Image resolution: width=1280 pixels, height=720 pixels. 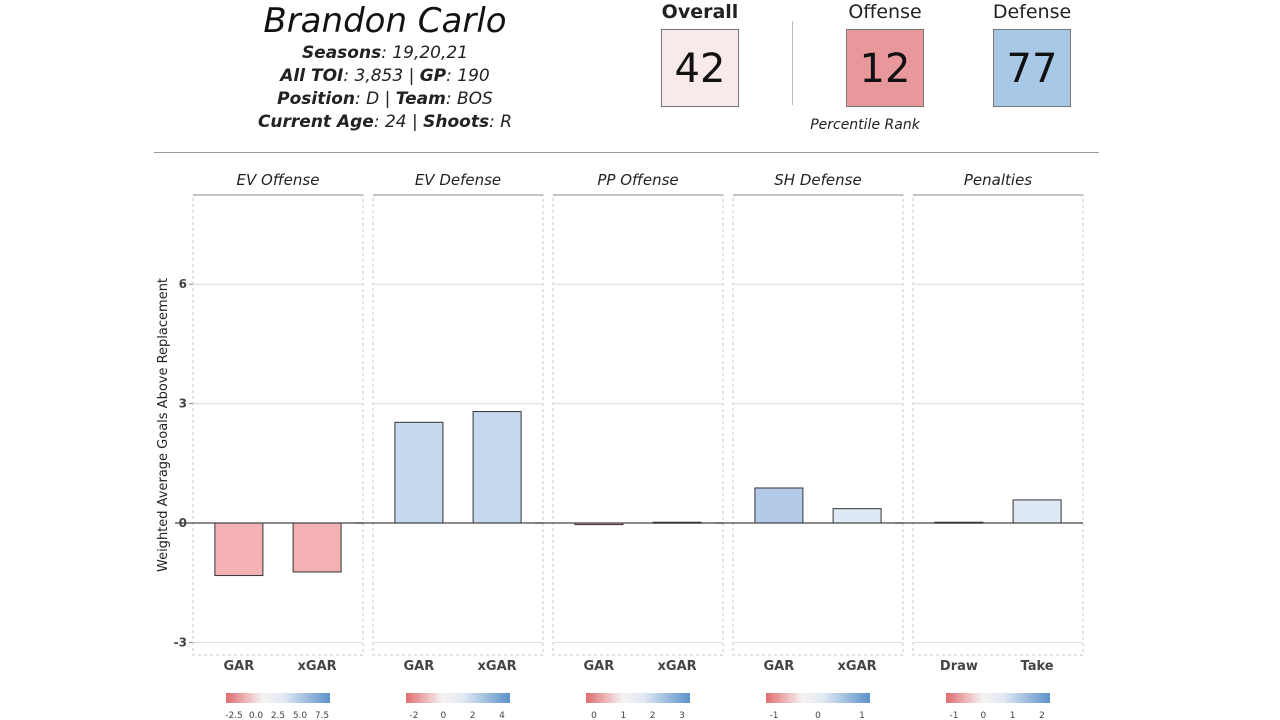 What do you see at coordinates (792, 63) in the screenshot?
I see `header-divider` at bounding box center [792, 63].